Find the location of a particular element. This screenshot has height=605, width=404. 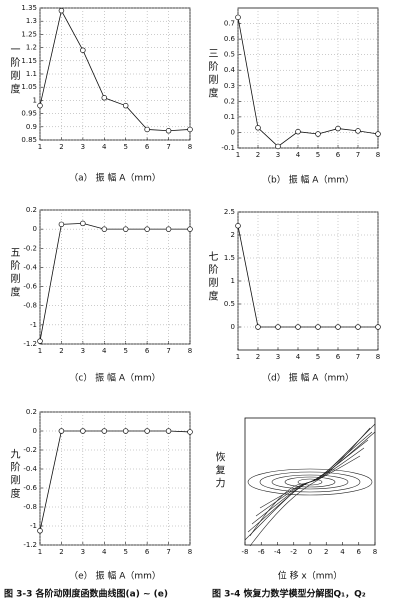

y-tick-label: 2 is located at coordinates (233, 235).